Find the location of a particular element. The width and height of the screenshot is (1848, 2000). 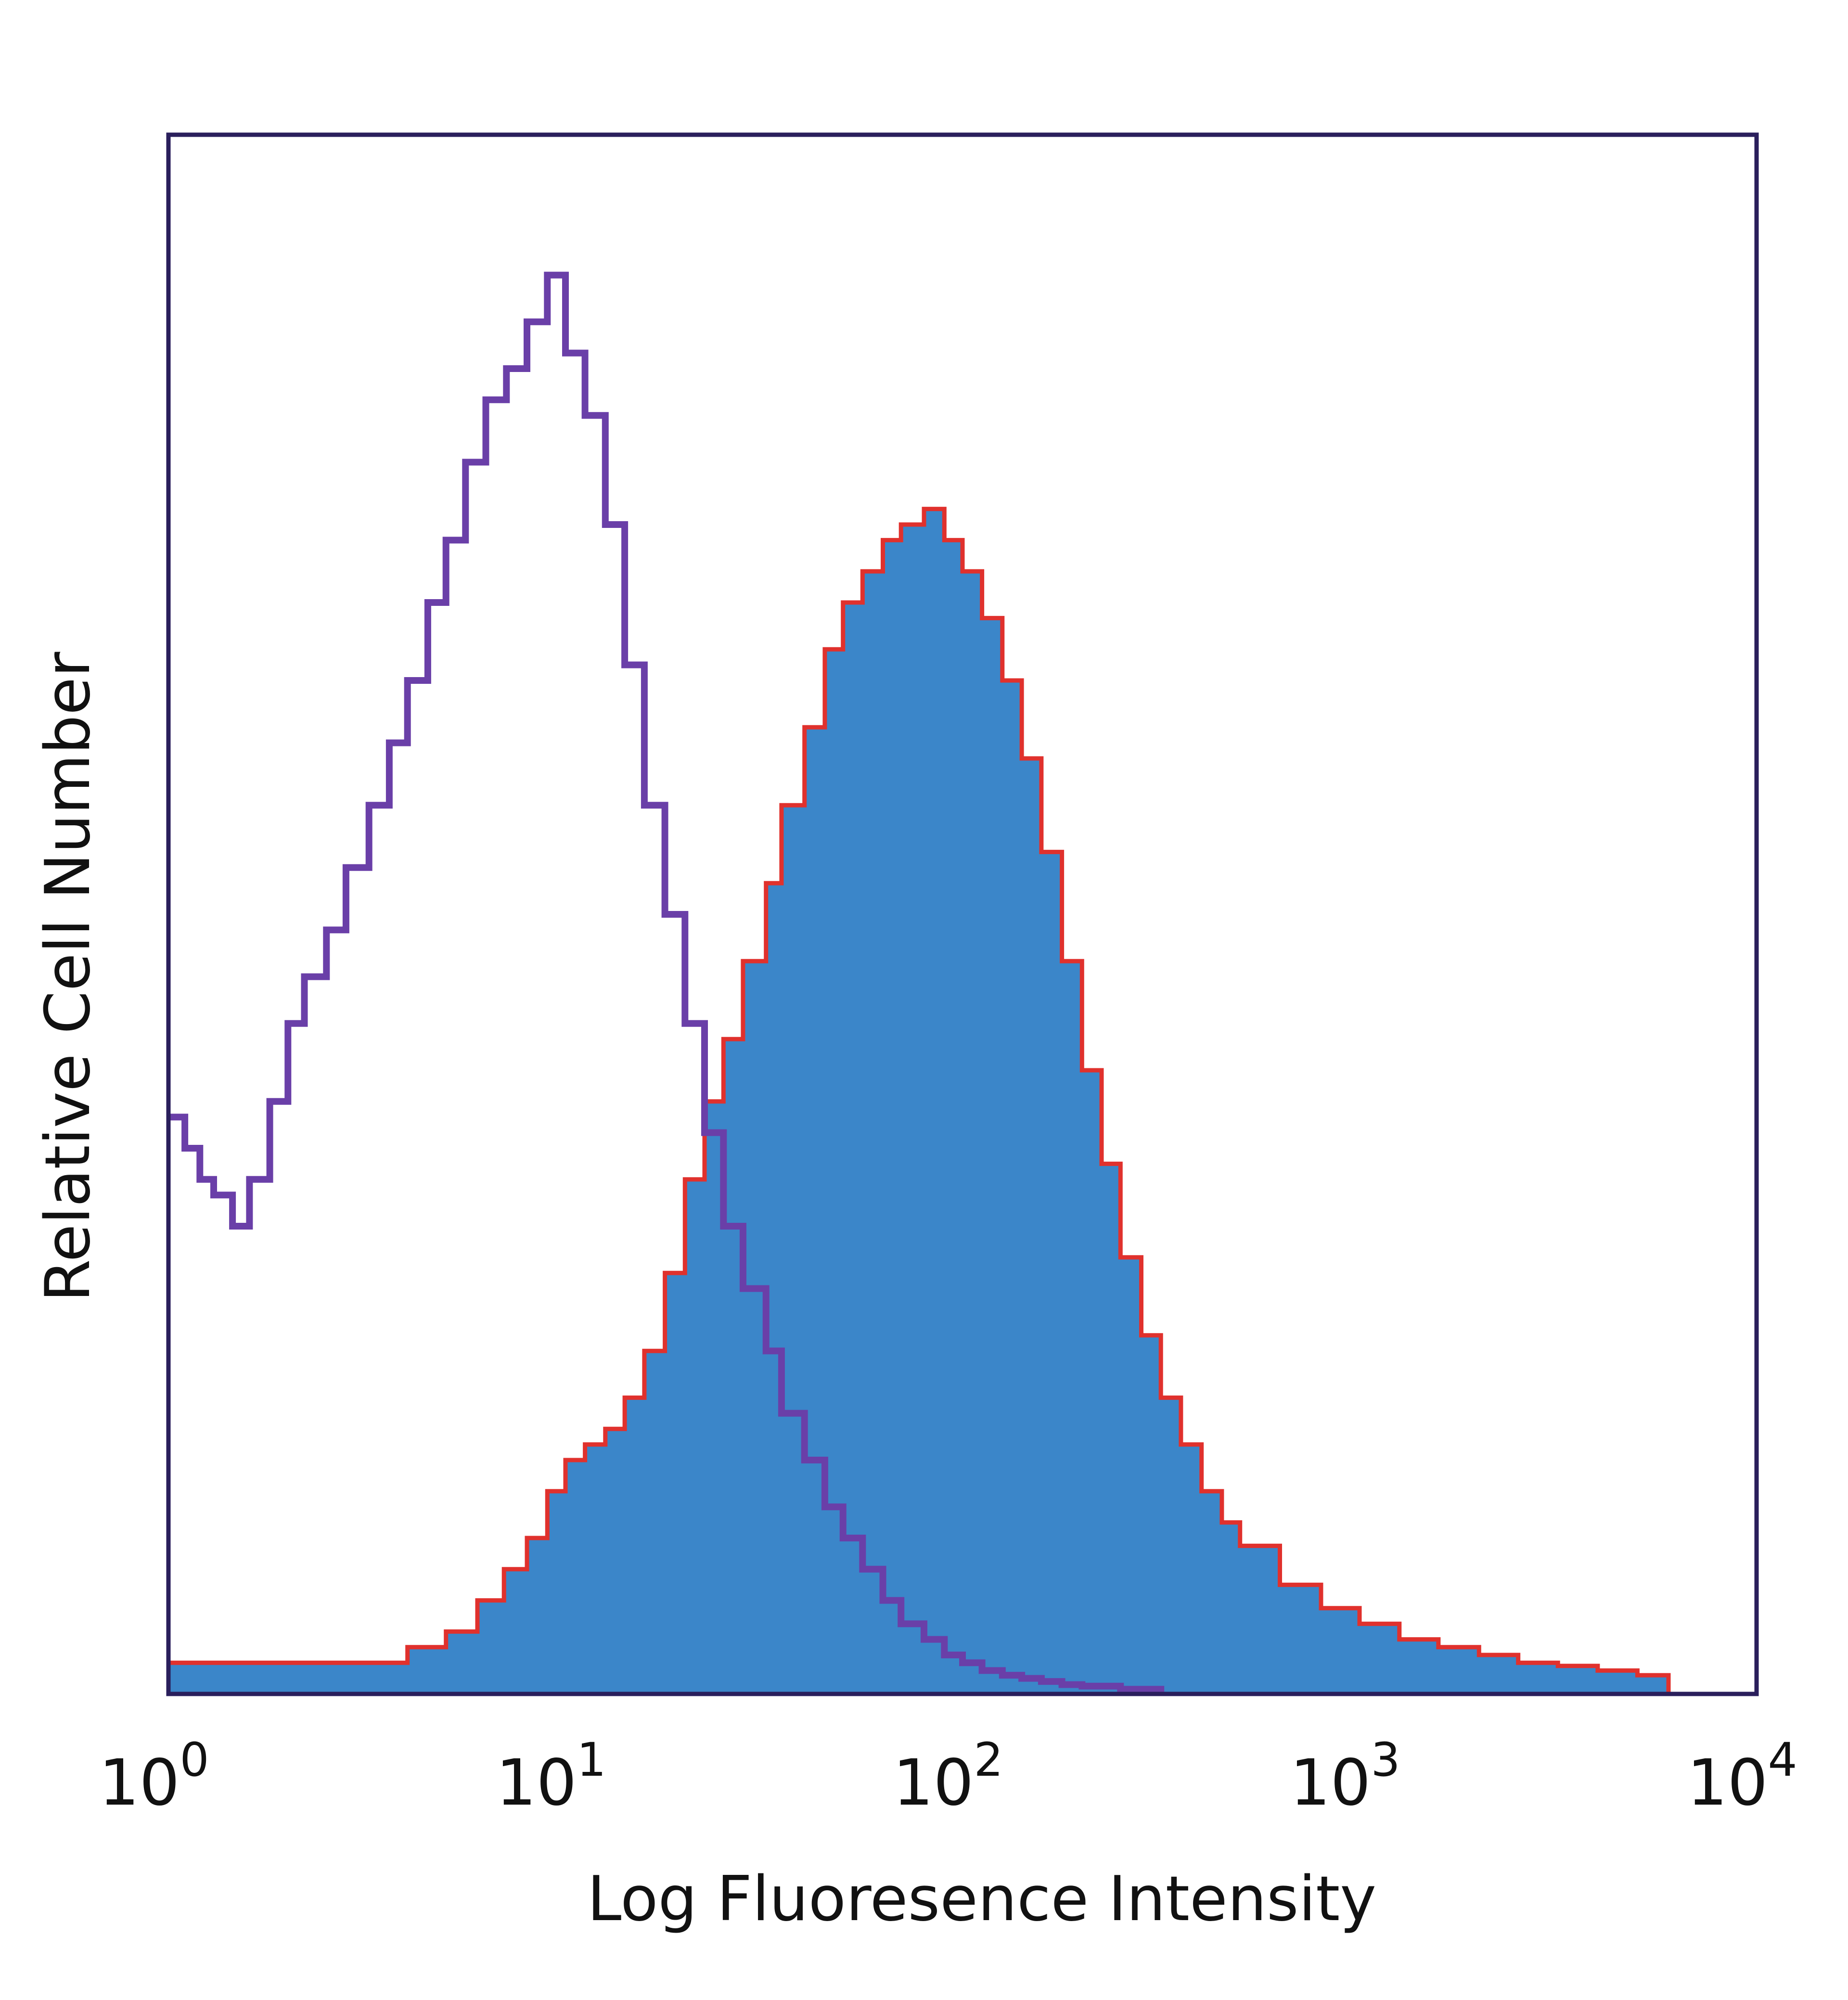

x-tick-label: 10⁴ is located at coordinates (1742, 1776).